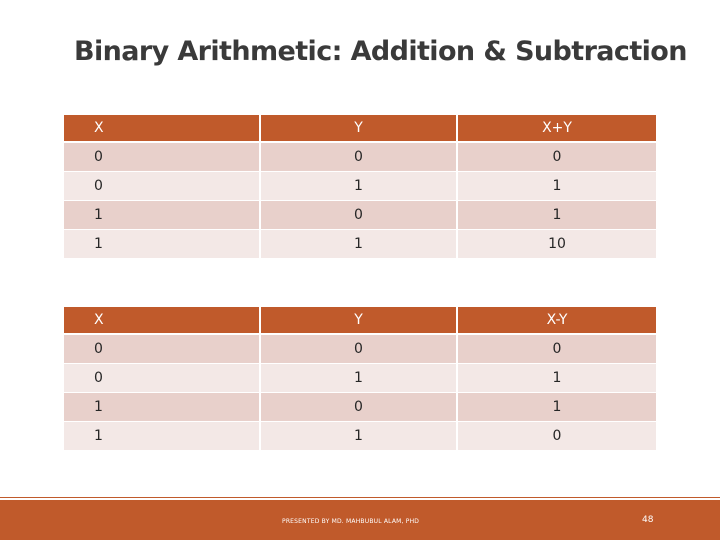 The width and height of the screenshot is (720, 540). I want to click on cell-sum: 10, so click(557, 244).